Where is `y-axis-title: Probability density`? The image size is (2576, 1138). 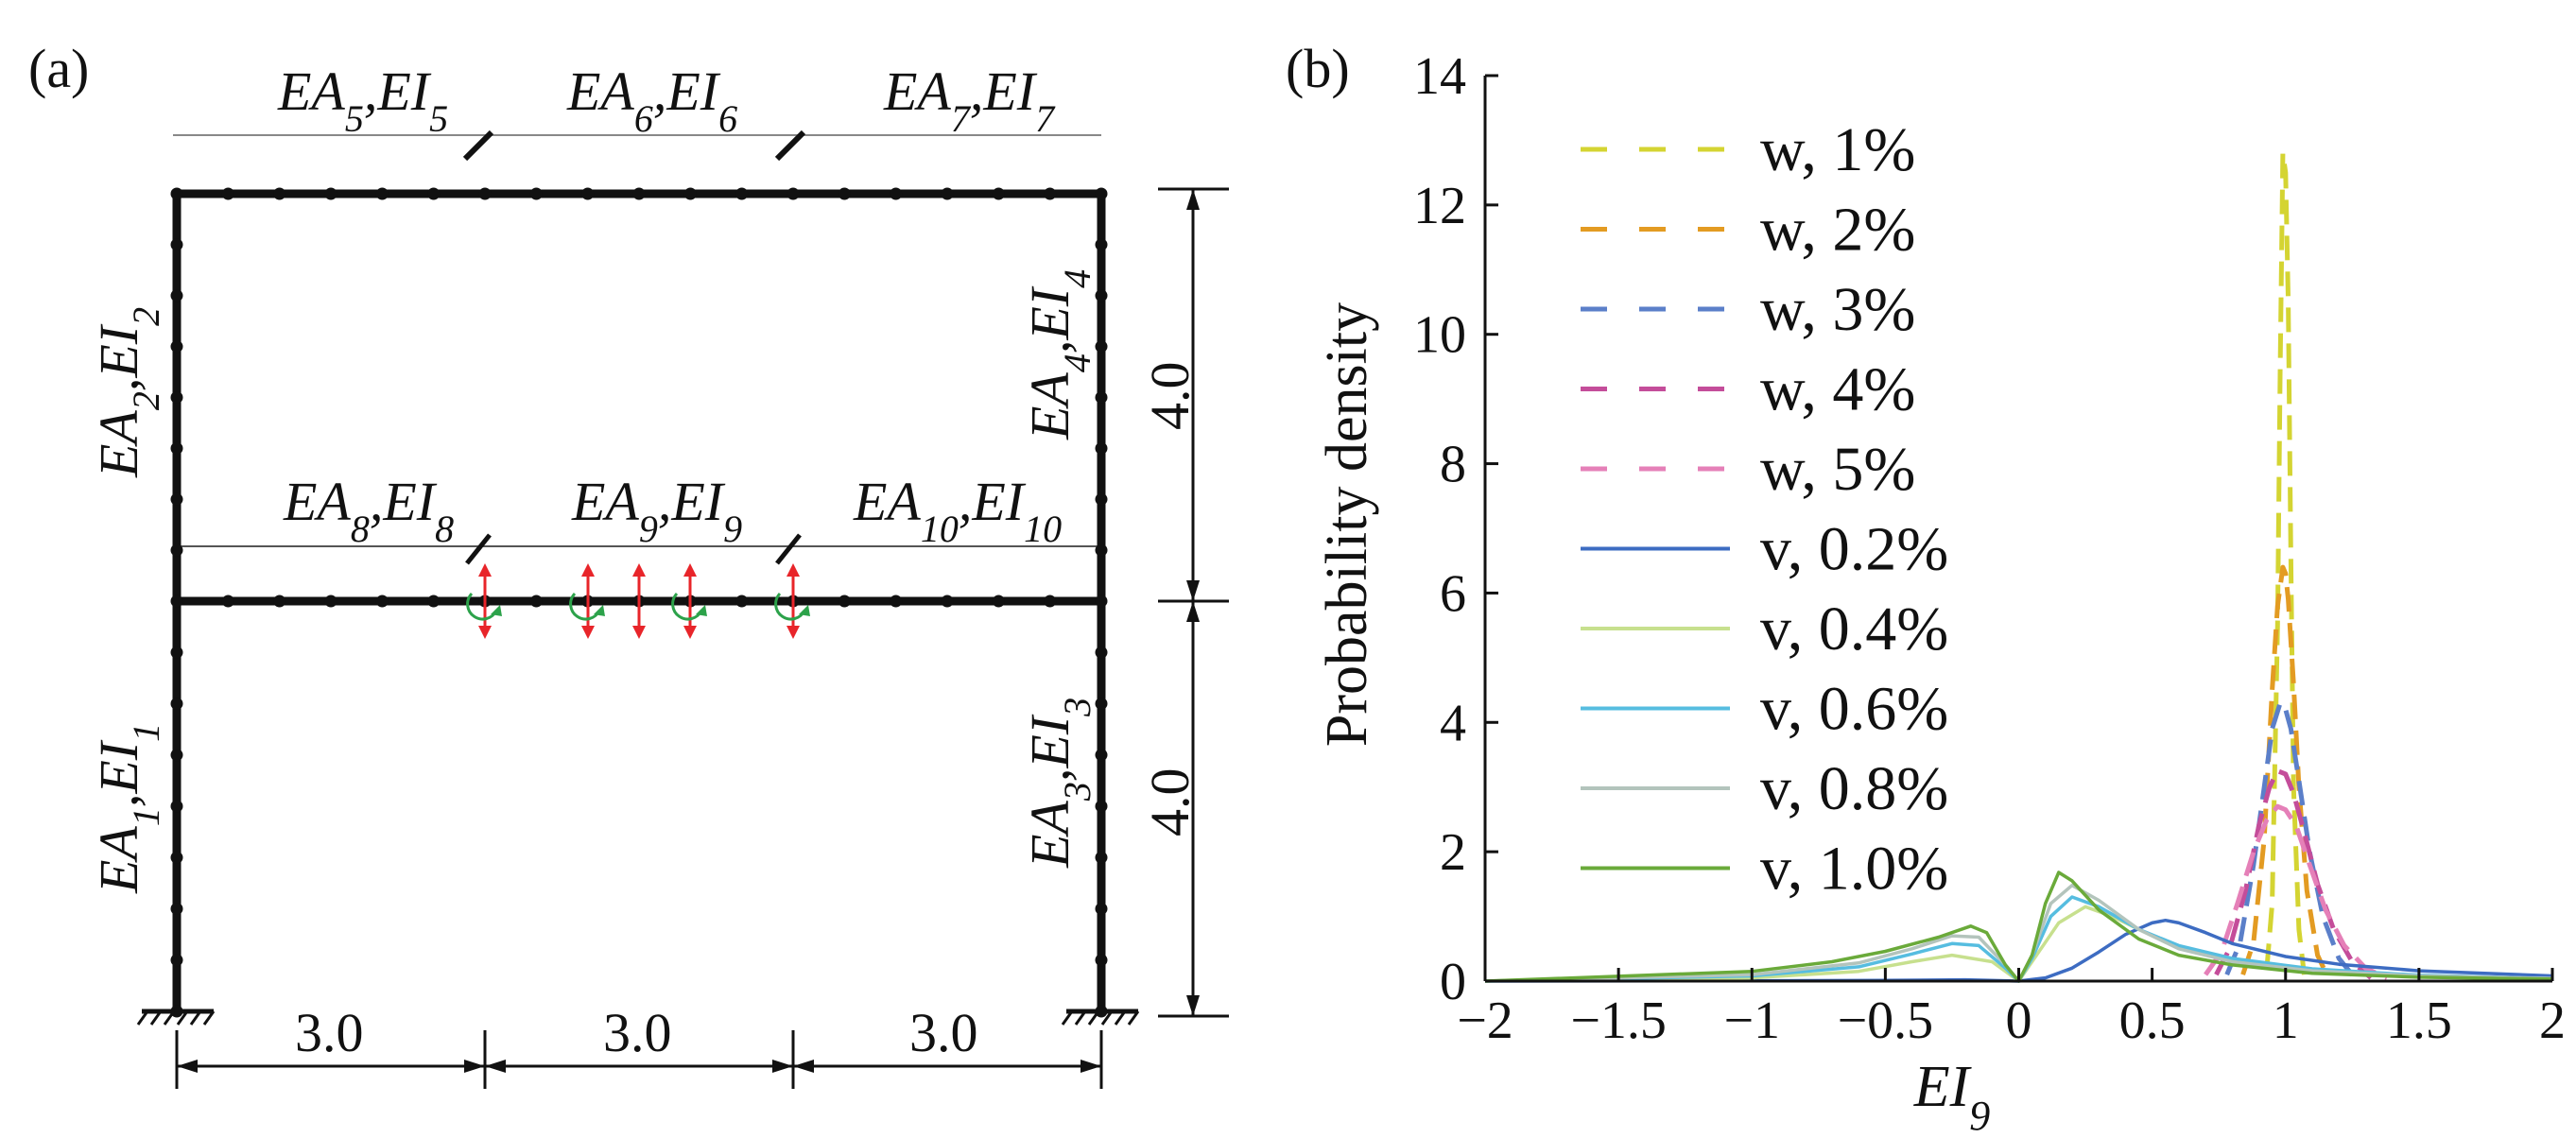
y-axis-title: Probability density is located at coordinates (1347, 524).